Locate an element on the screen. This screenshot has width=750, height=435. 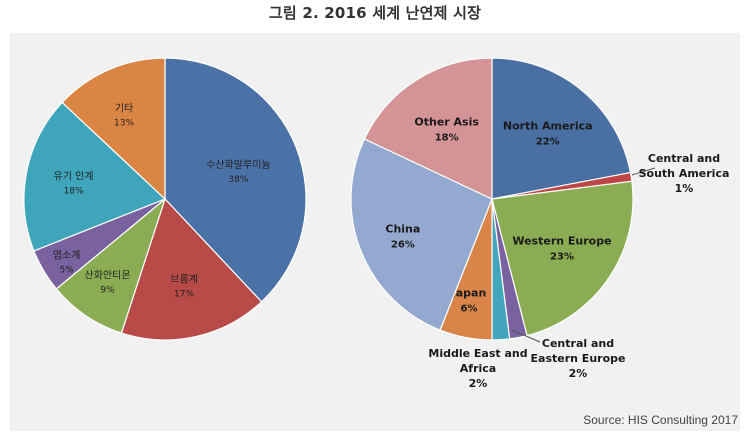
slice-value-유기-인계: 18% is located at coordinates (74, 192).